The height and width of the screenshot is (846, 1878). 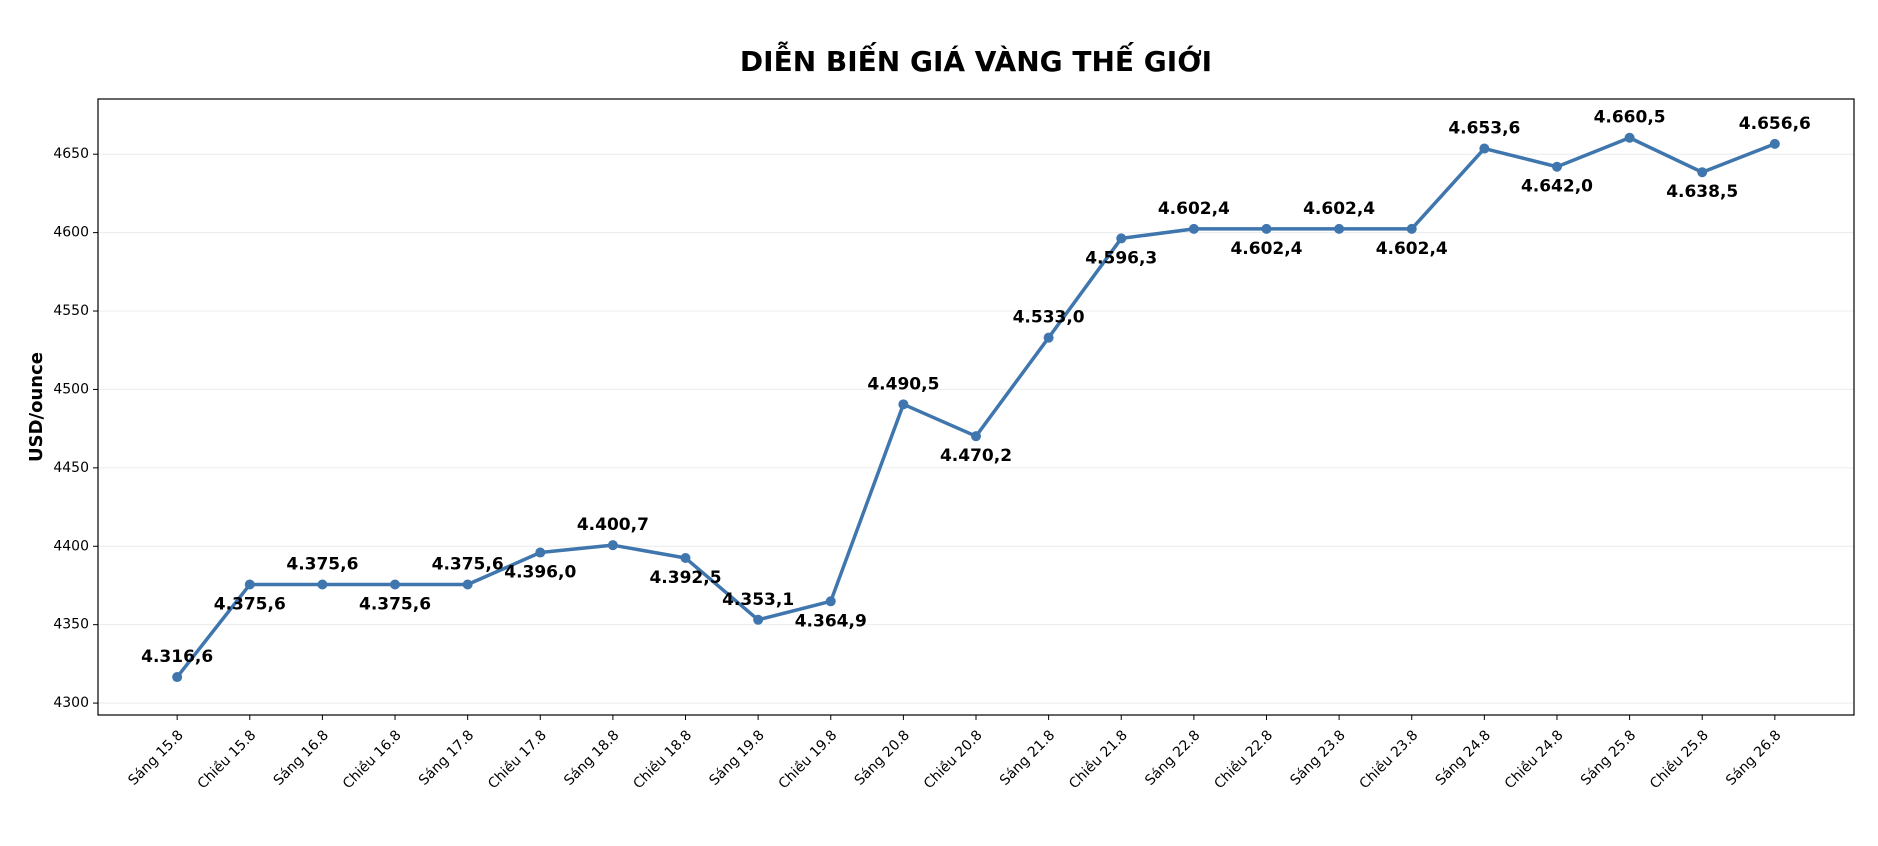 I want to click on x-tick-label: Sáng 15.8, so click(x=155, y=757).